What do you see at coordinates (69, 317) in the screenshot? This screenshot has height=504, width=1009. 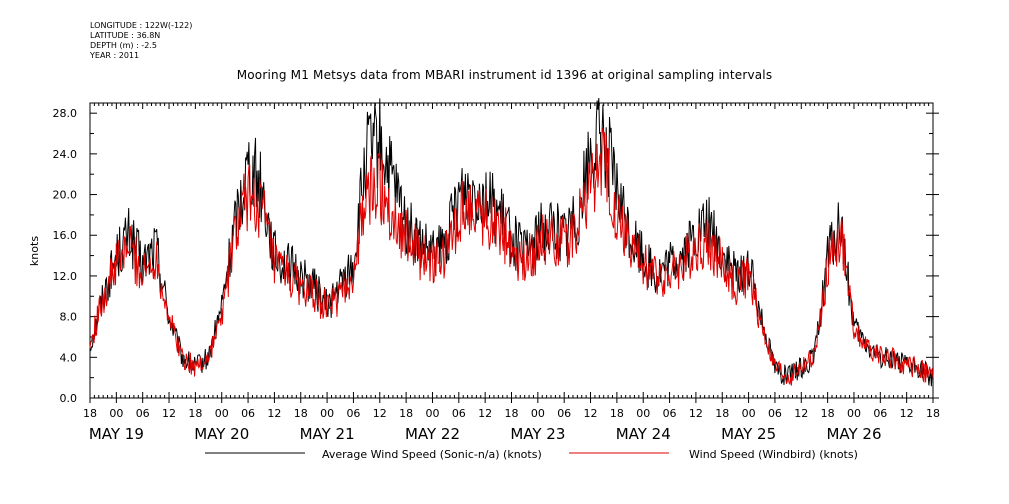 I see `y-tick-label: 8.0` at bounding box center [69, 317].